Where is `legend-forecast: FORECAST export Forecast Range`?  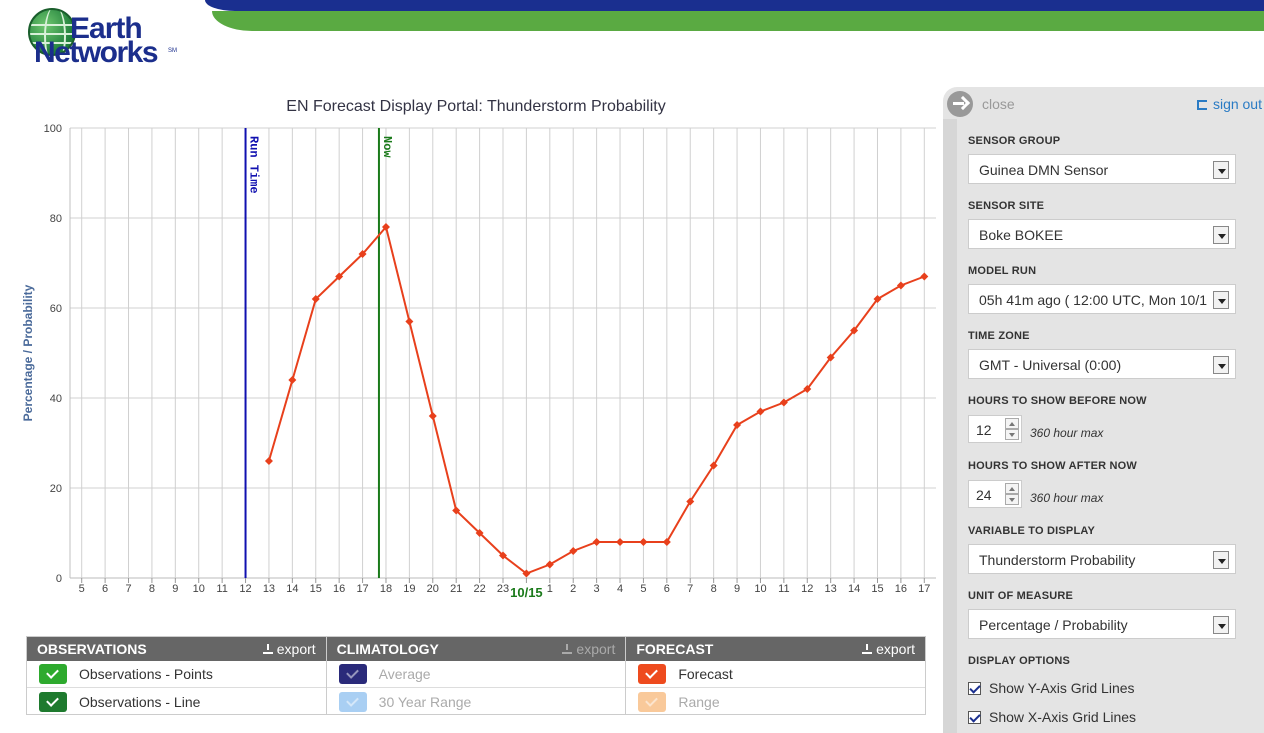 legend-forecast: FORECAST export Forecast Range is located at coordinates (776, 676).